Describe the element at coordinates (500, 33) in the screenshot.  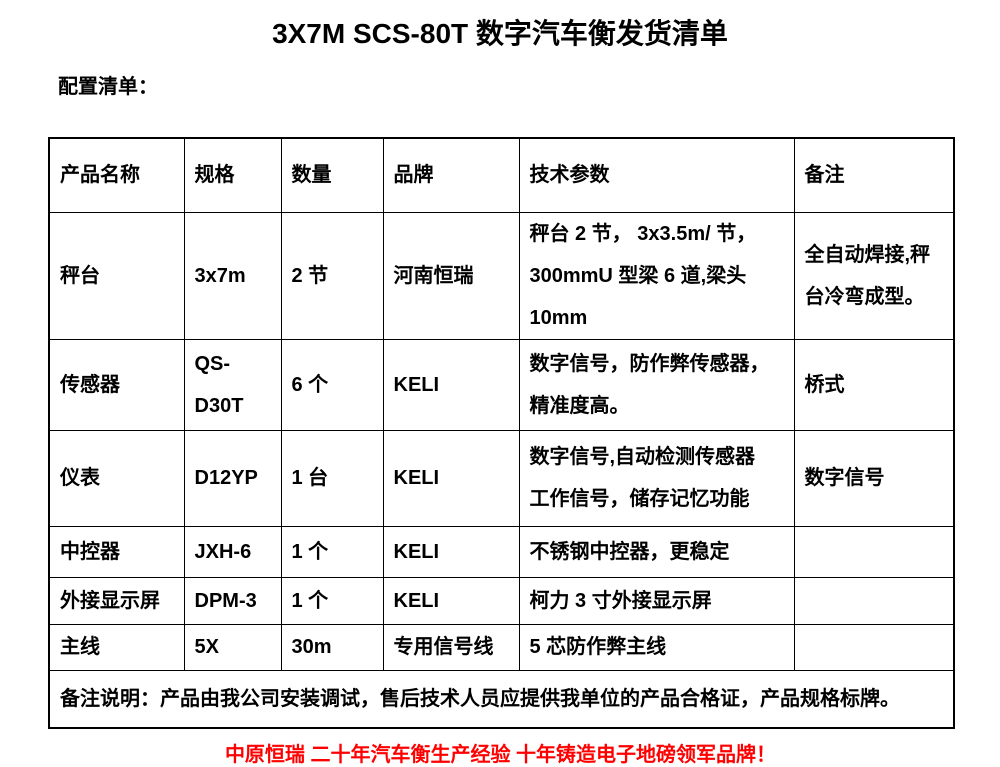
I see `page-title: 3X7M SCS-80T 数字汽车衡发货清单` at that location.